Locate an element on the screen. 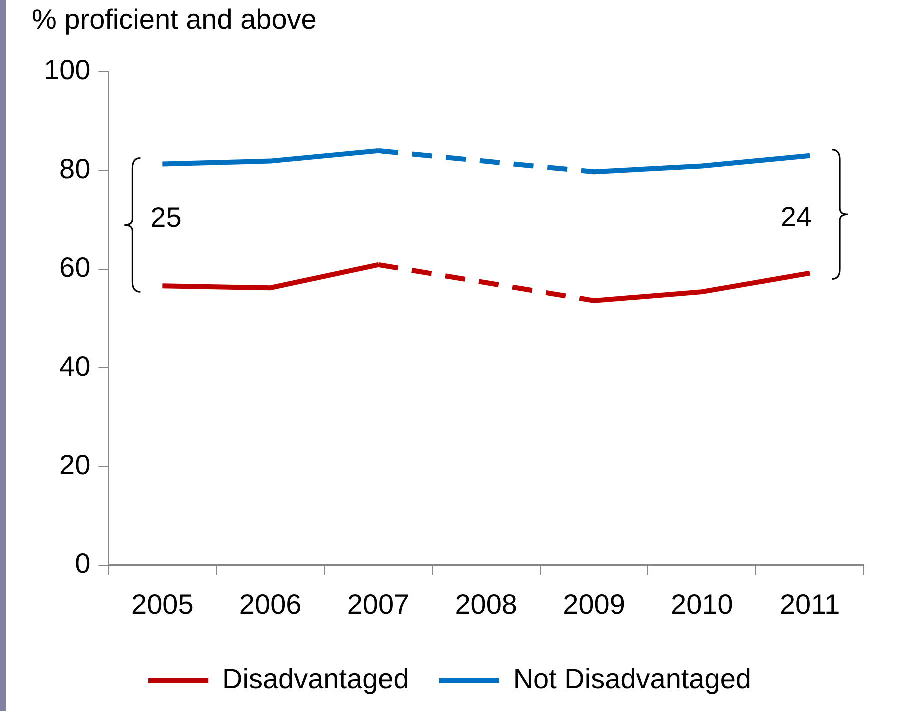 This screenshot has height=711, width=912. y-tick-label: 80 is located at coordinates (75, 168).